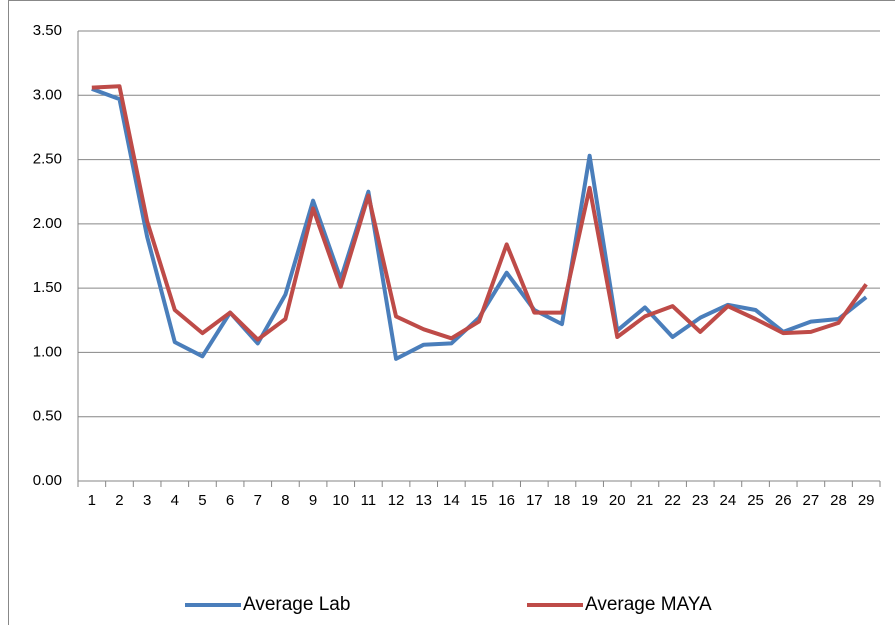 This screenshot has width=895, height=630. What do you see at coordinates (479, 500) in the screenshot?
I see `x-tick-label: 15` at bounding box center [479, 500].